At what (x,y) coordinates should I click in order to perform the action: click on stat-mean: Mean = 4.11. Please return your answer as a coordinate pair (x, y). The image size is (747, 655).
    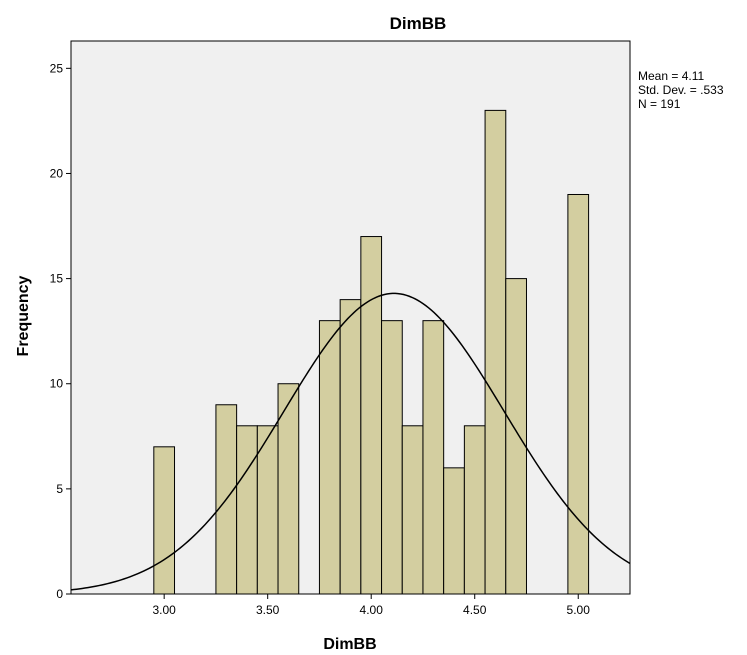
    Looking at the image, I should click on (671, 76).